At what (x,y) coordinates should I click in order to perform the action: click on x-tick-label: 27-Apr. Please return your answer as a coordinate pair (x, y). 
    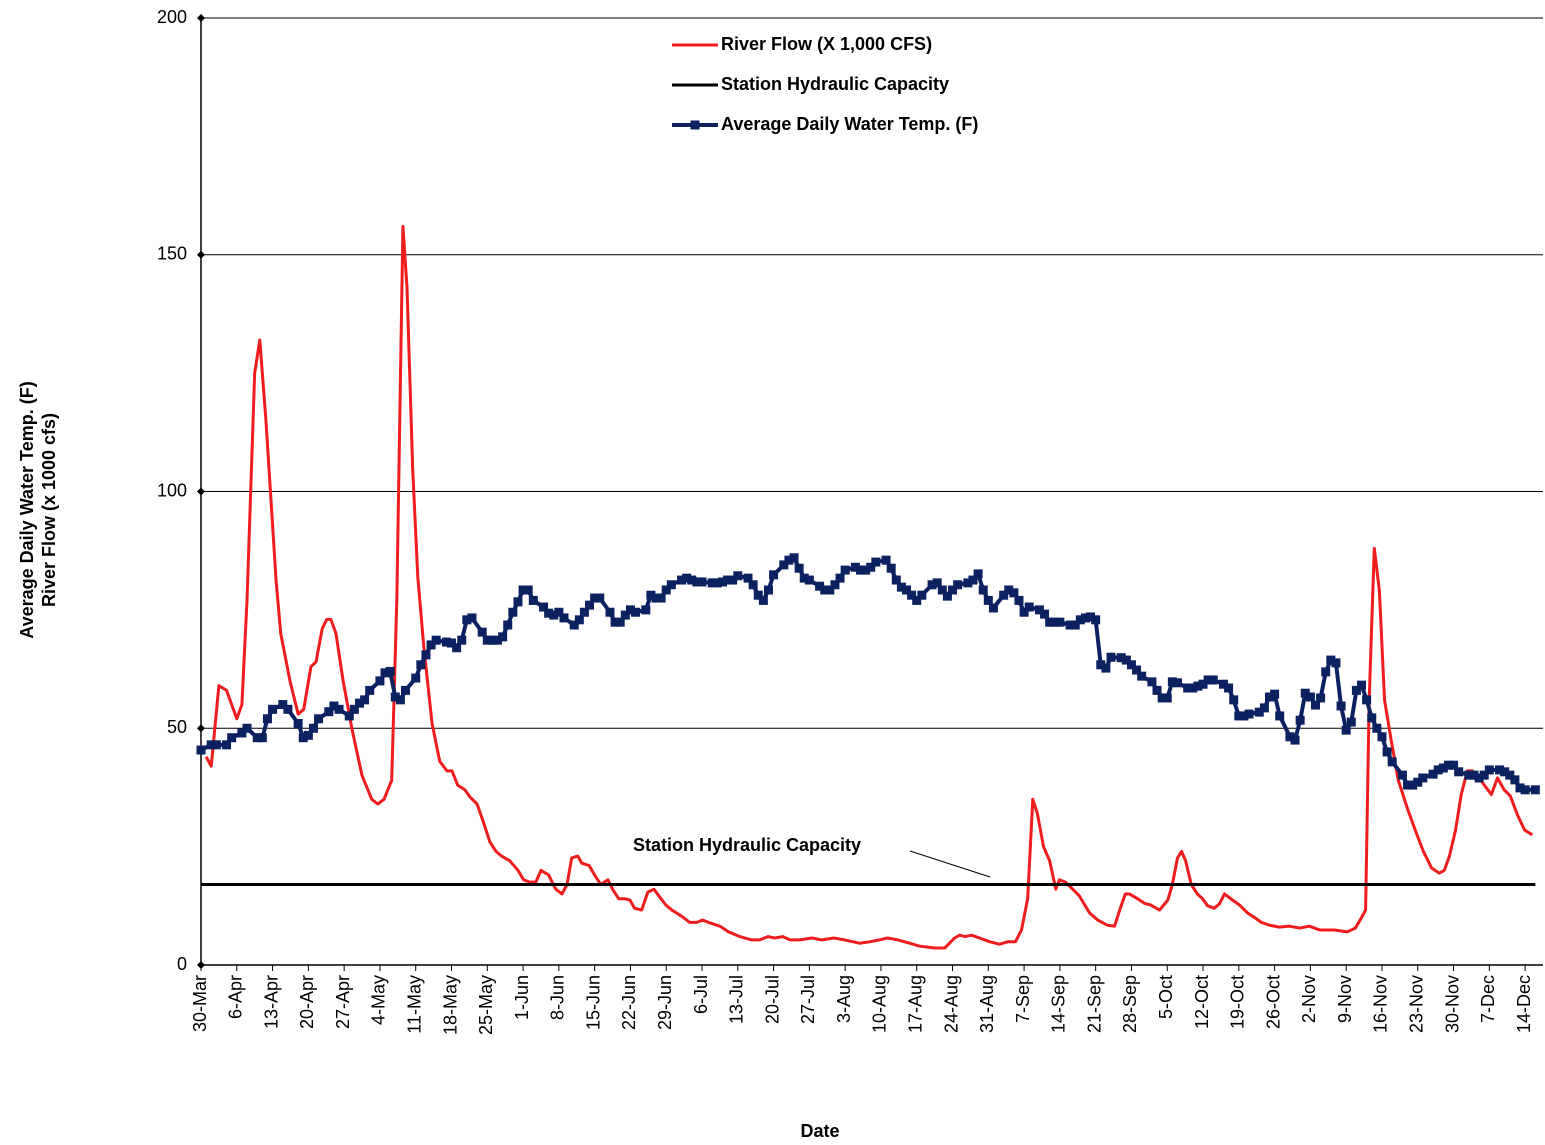
    Looking at the image, I should click on (343, 1002).